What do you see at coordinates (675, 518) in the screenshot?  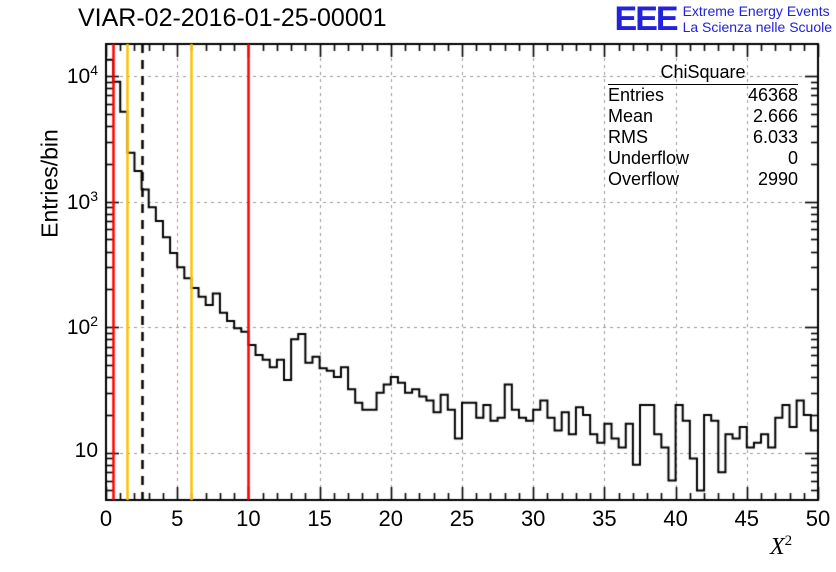 I see `x-tick-label: 40` at bounding box center [675, 518].